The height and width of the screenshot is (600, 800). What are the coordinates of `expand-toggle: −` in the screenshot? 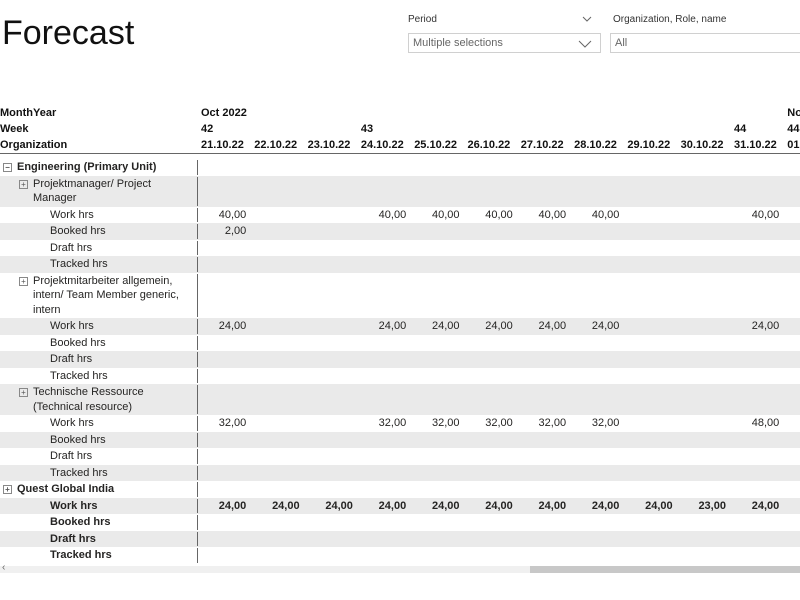 It's located at (7, 167).